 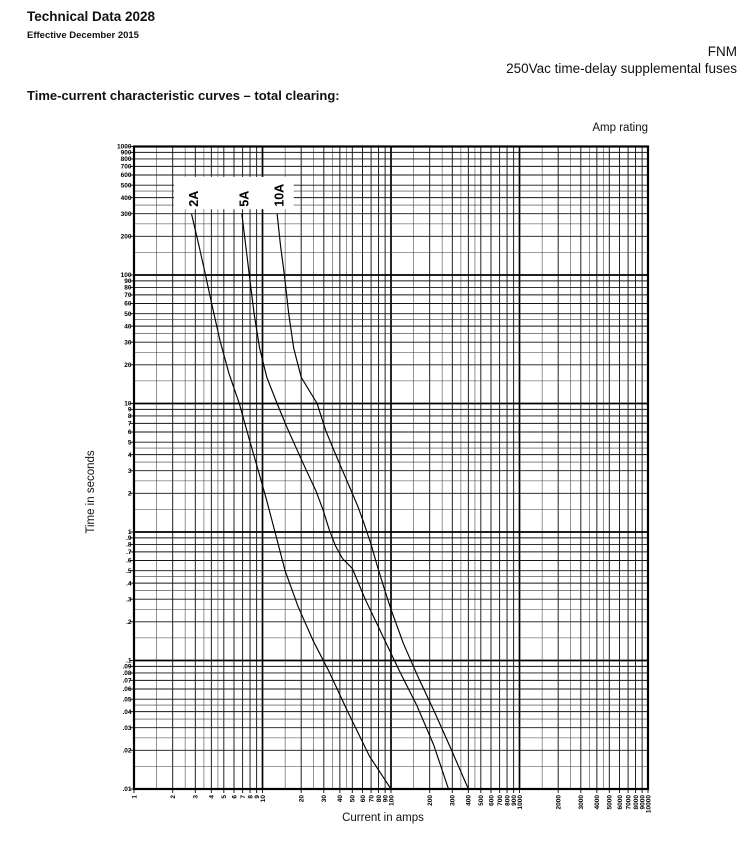 What do you see at coordinates (379, 799) in the screenshot?
I see `x-tick-label: 80` at bounding box center [379, 799].